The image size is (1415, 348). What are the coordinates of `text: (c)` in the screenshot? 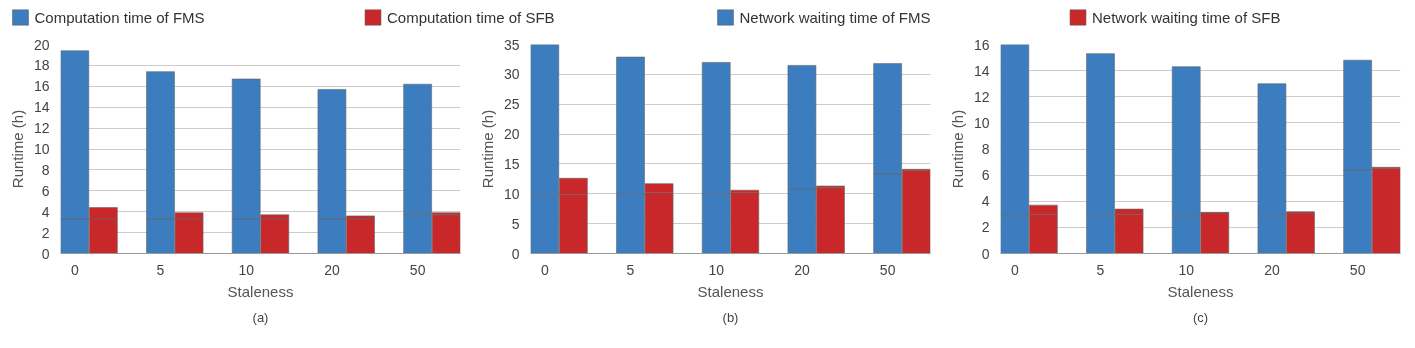 It's located at (1200, 317).